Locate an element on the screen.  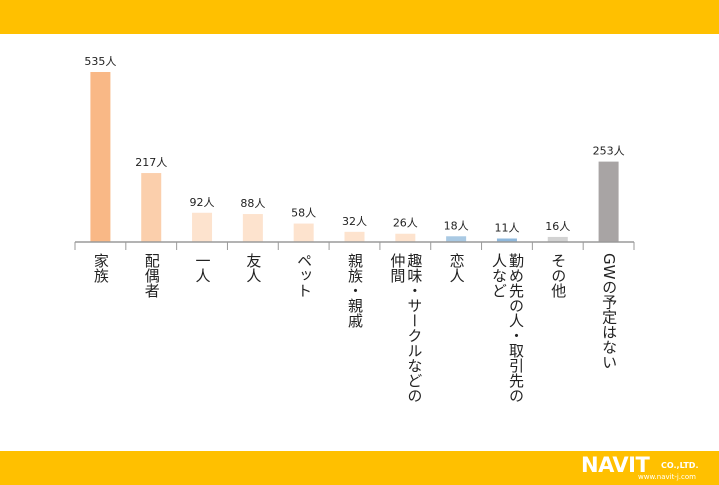
value-label-2: 92人 is located at coordinates (202, 202).